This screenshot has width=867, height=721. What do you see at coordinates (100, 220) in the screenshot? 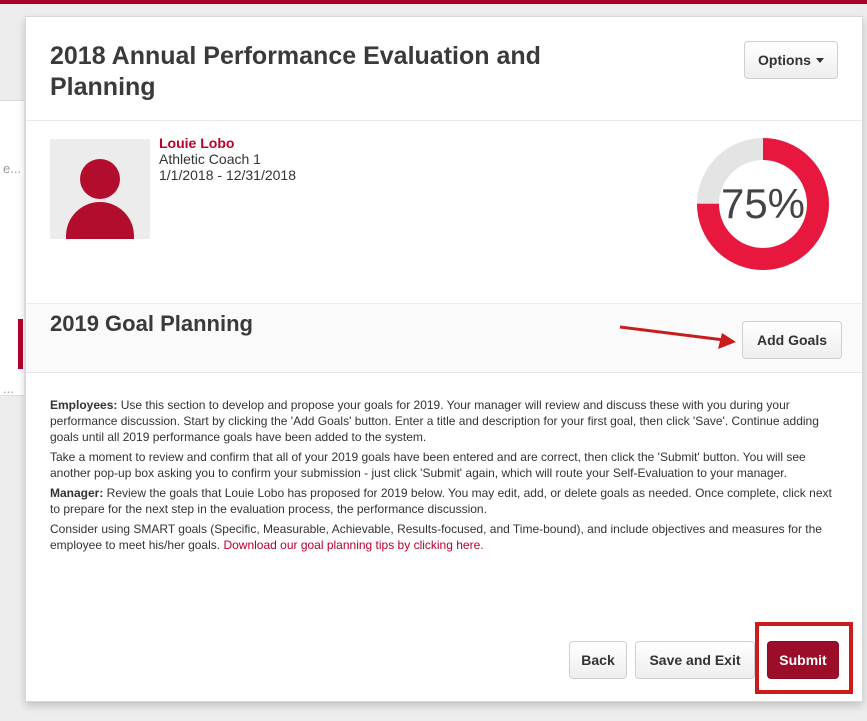
I see `user-silhouette-body` at bounding box center [100, 220].